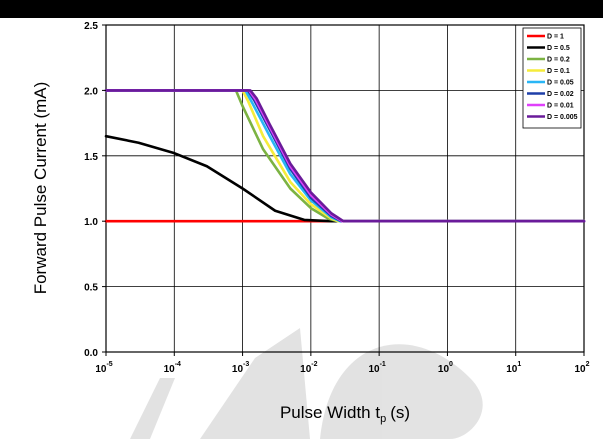 This screenshot has height=439, width=603. What do you see at coordinates (301, 9) in the screenshot?
I see `top-bar` at bounding box center [301, 9].